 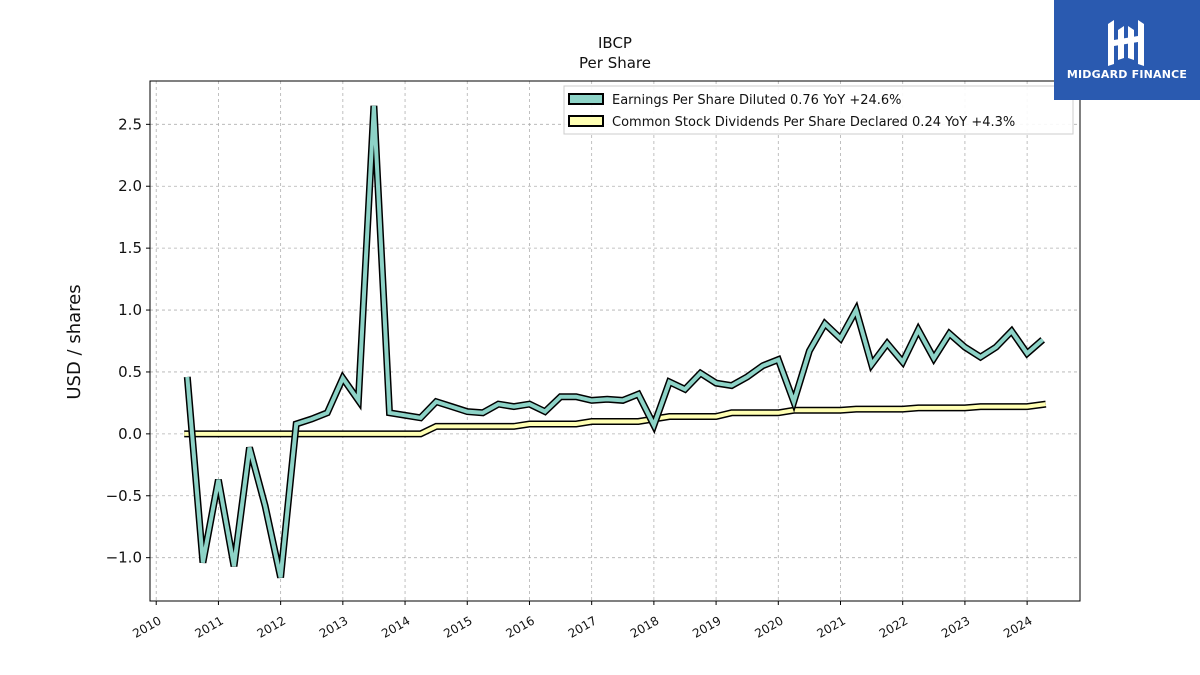 I want to click on chart-title: IBCP, so click(x=615, y=43).